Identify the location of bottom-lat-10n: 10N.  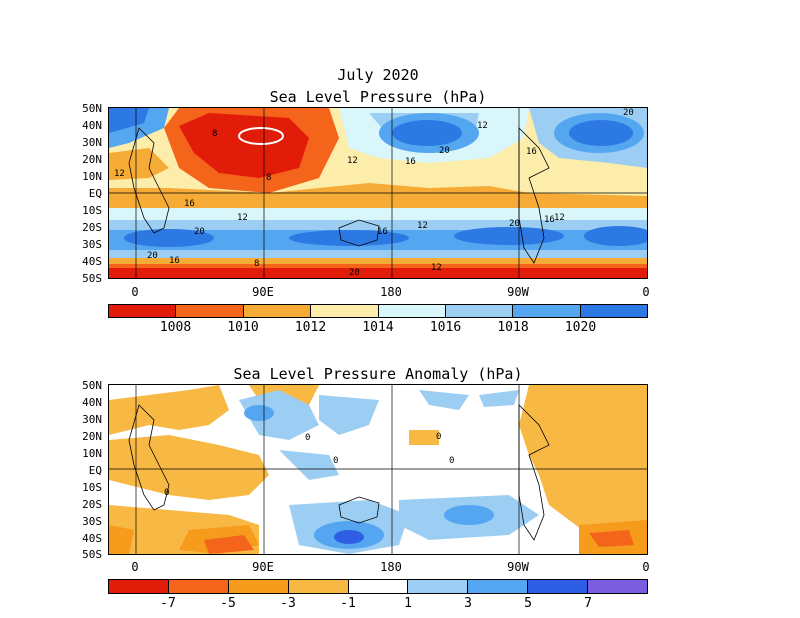
(92, 453).